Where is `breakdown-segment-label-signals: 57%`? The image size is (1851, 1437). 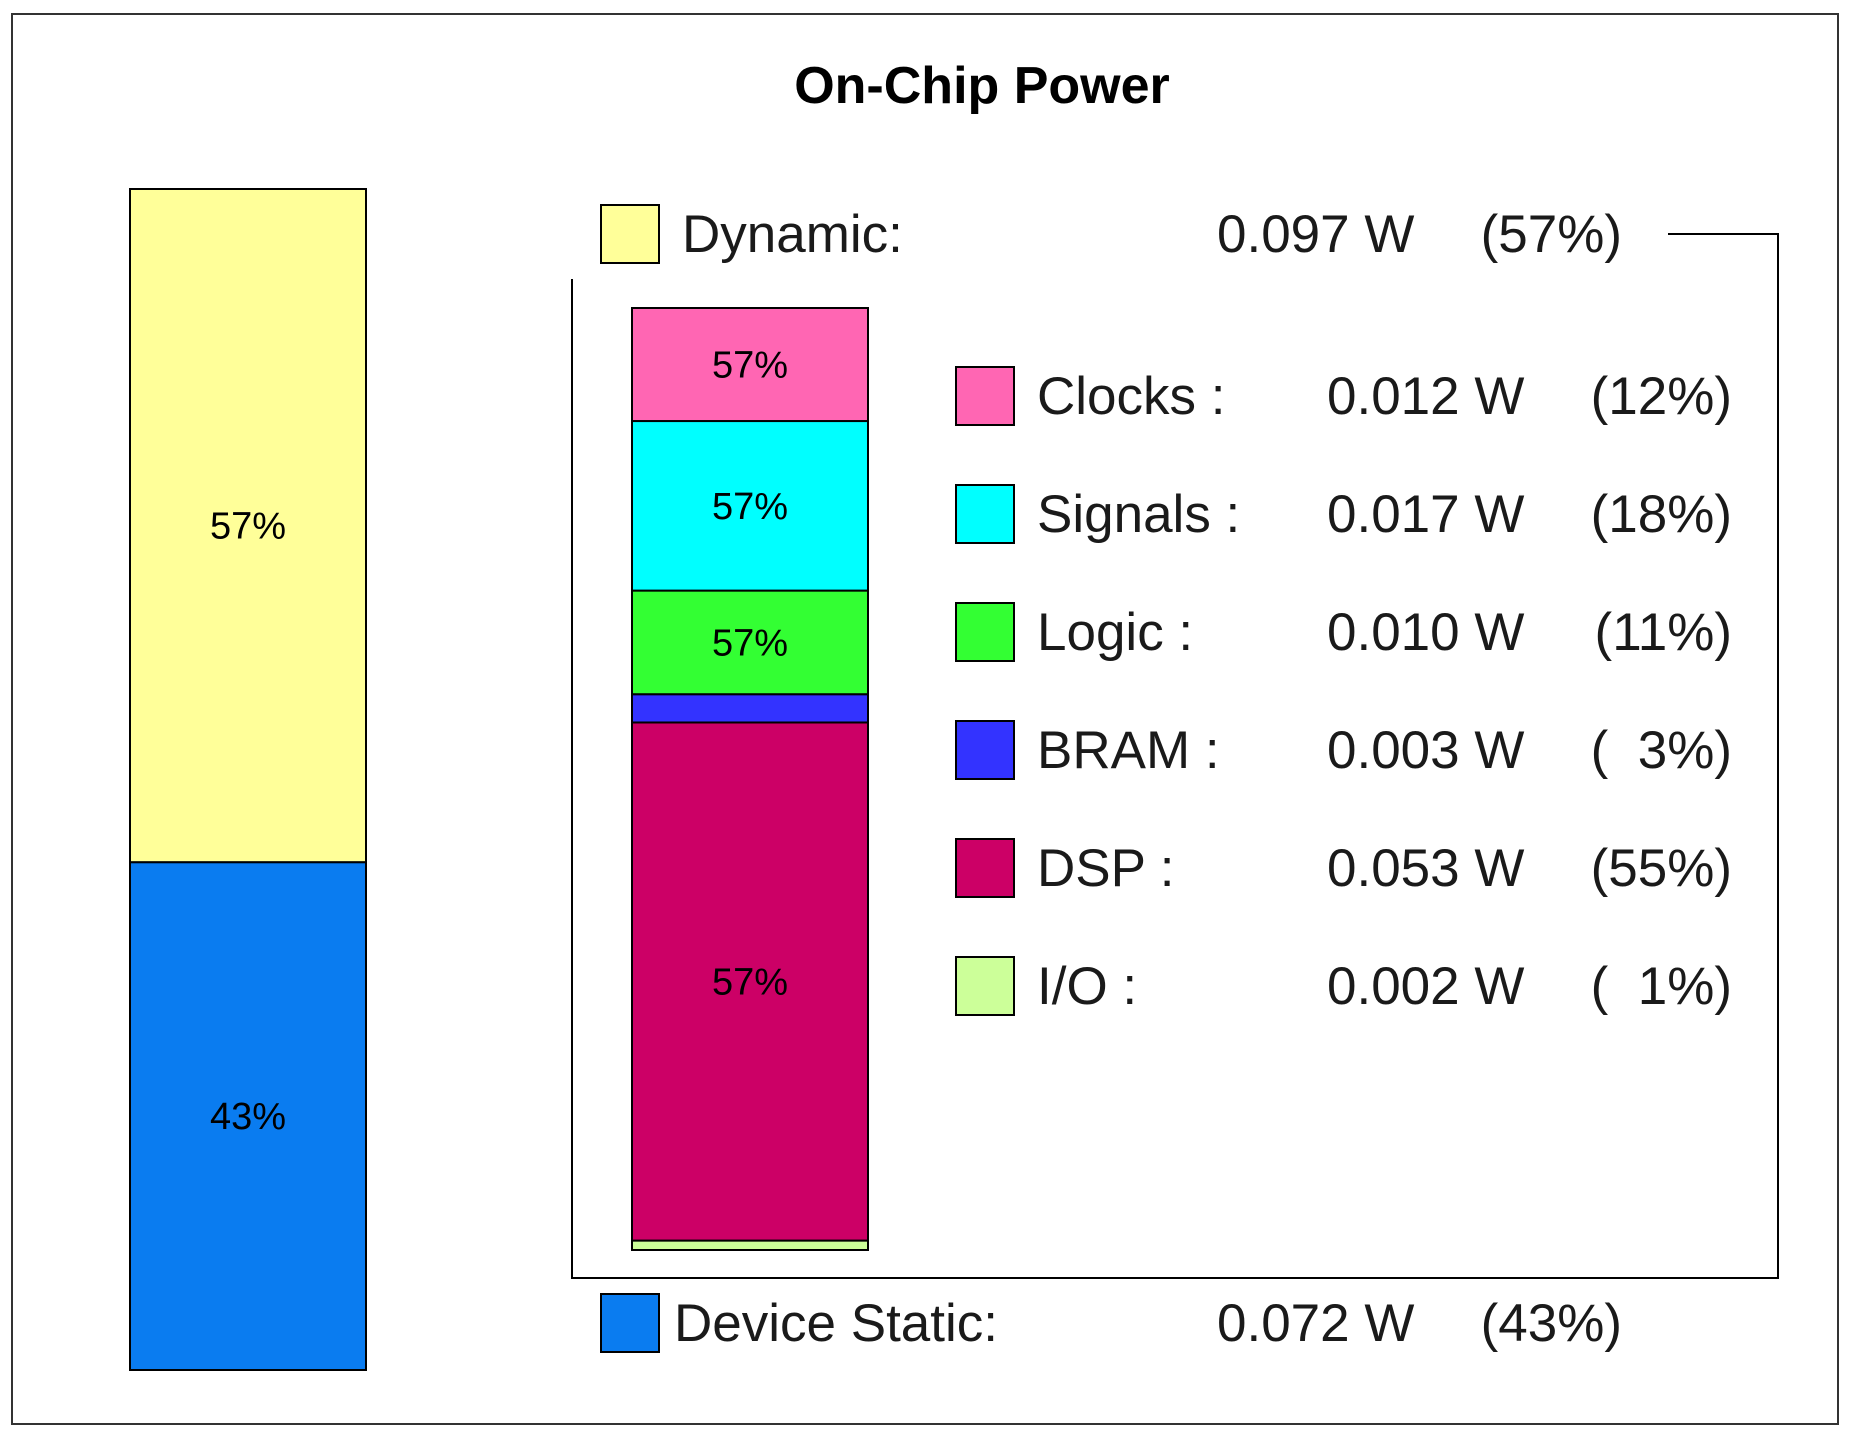 breakdown-segment-label-signals: 57% is located at coordinates (750, 507).